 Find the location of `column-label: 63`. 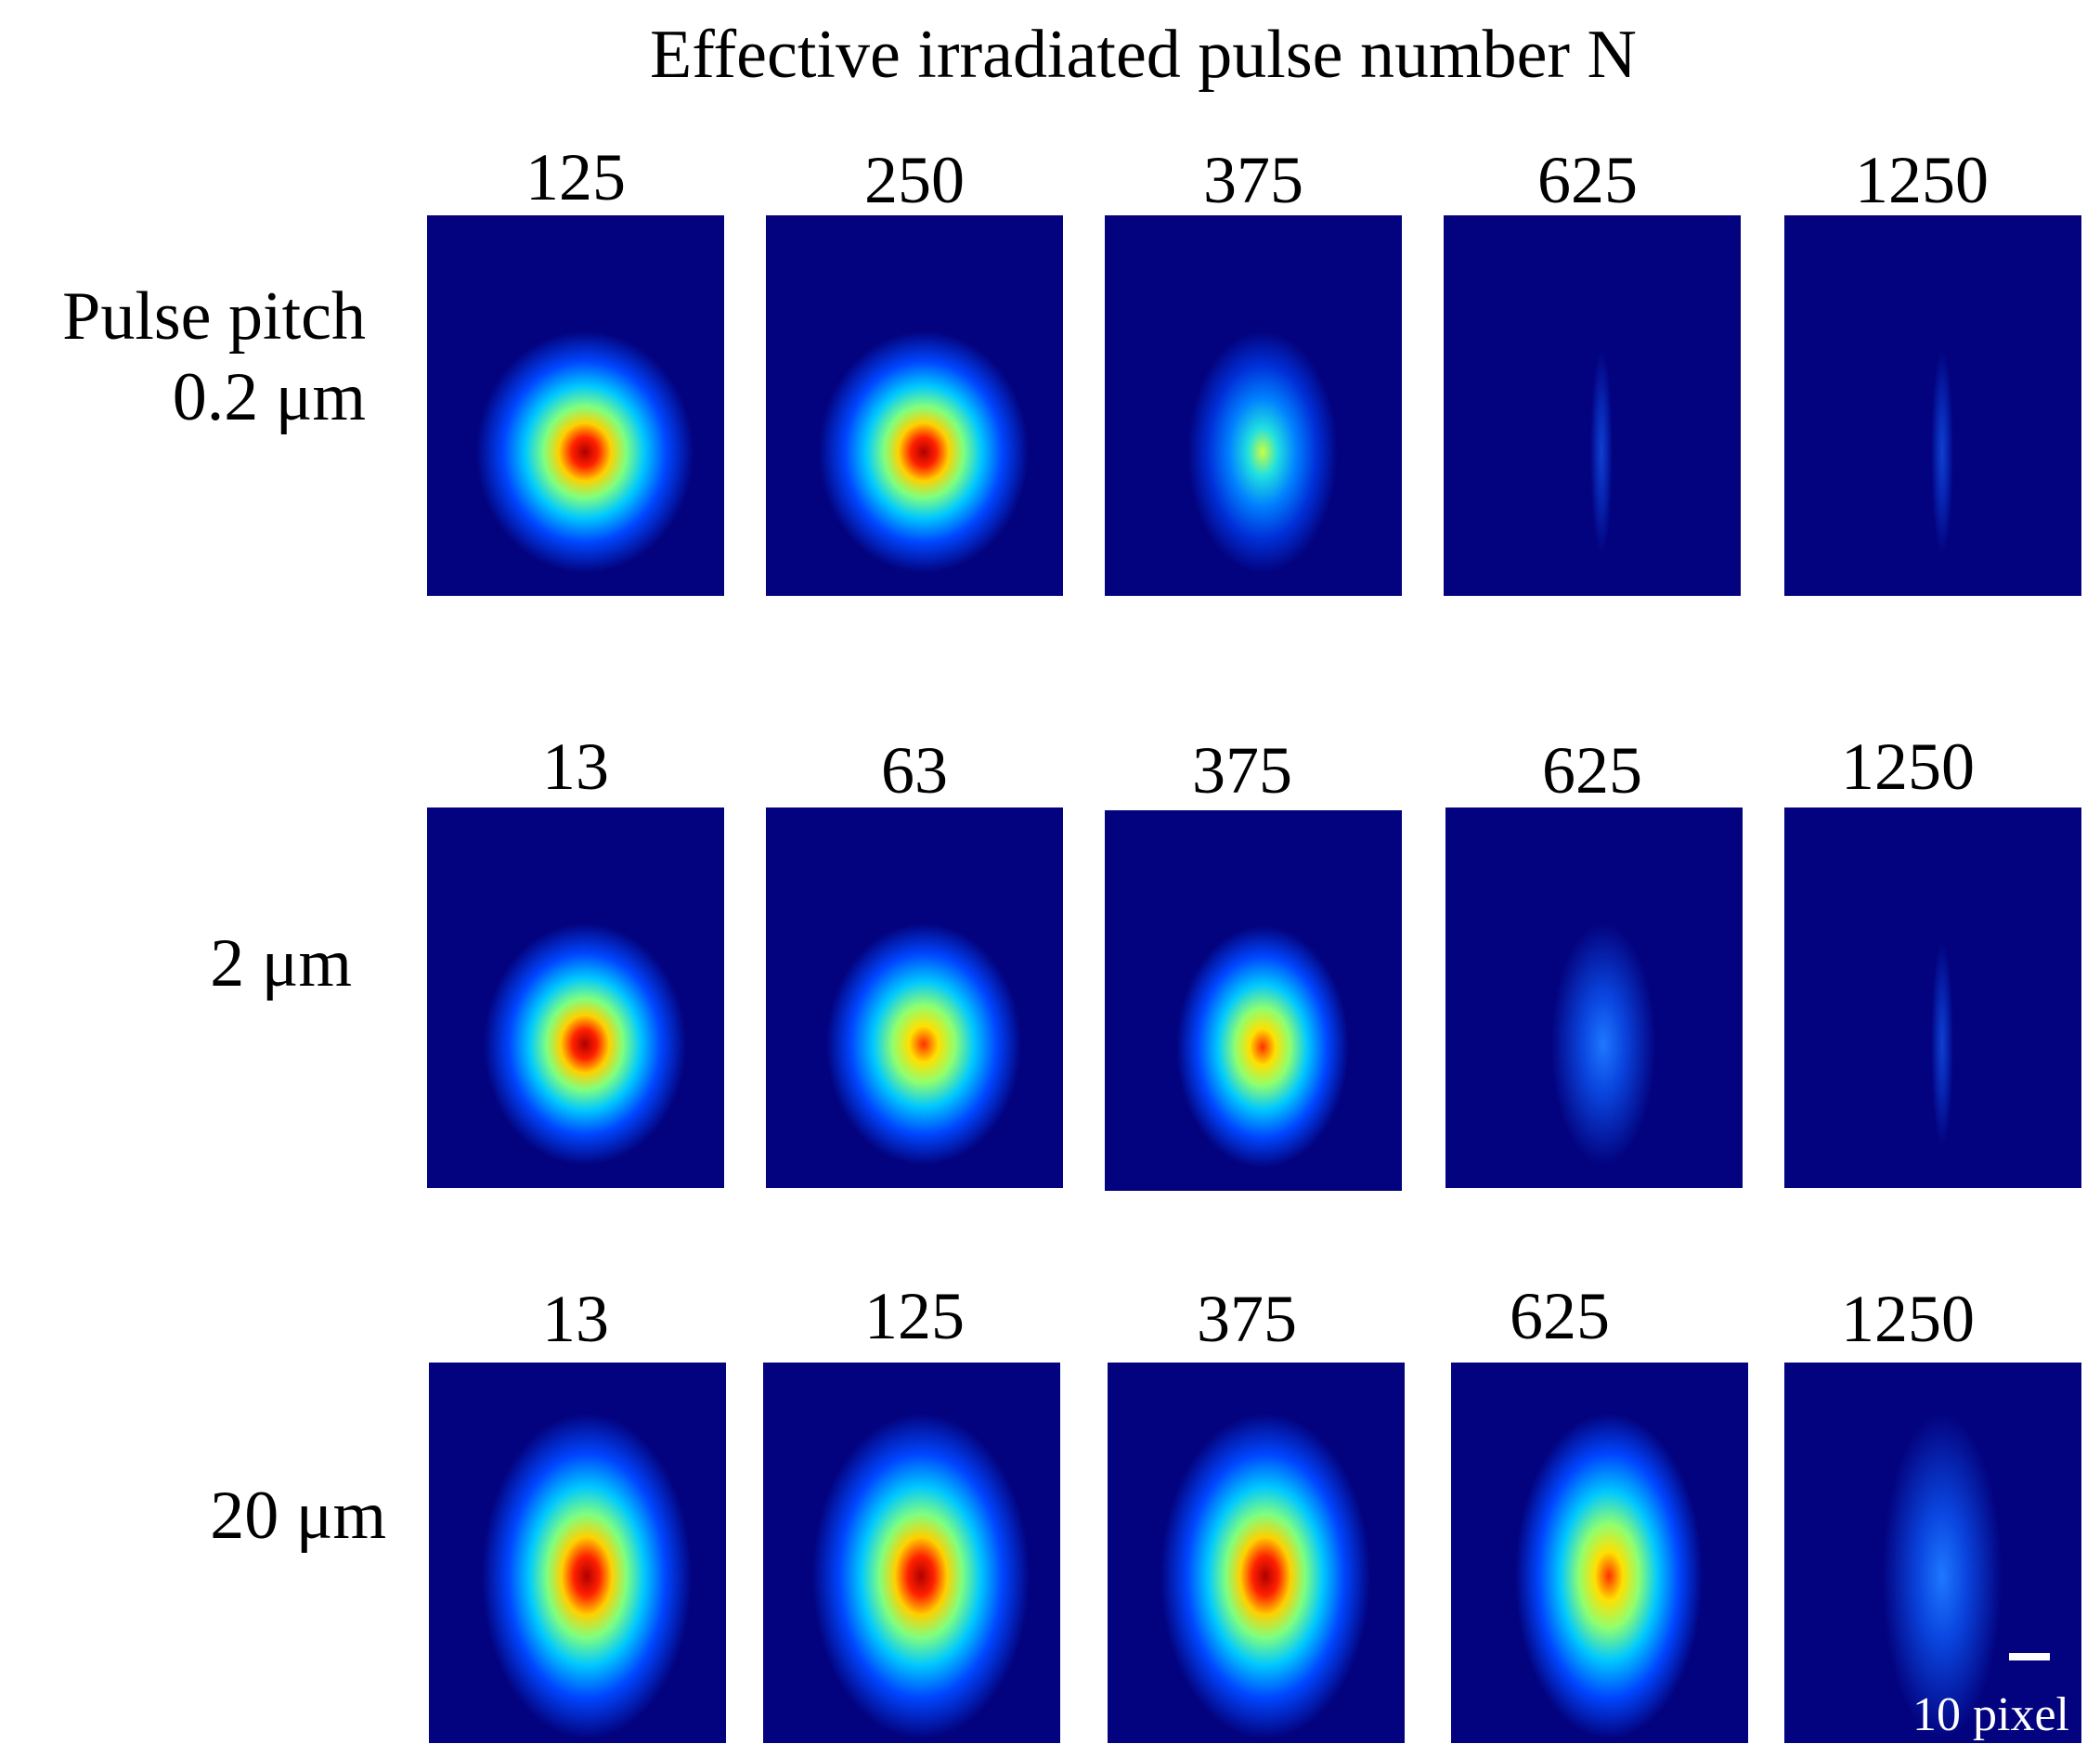

column-label: 63 is located at coordinates (915, 770).